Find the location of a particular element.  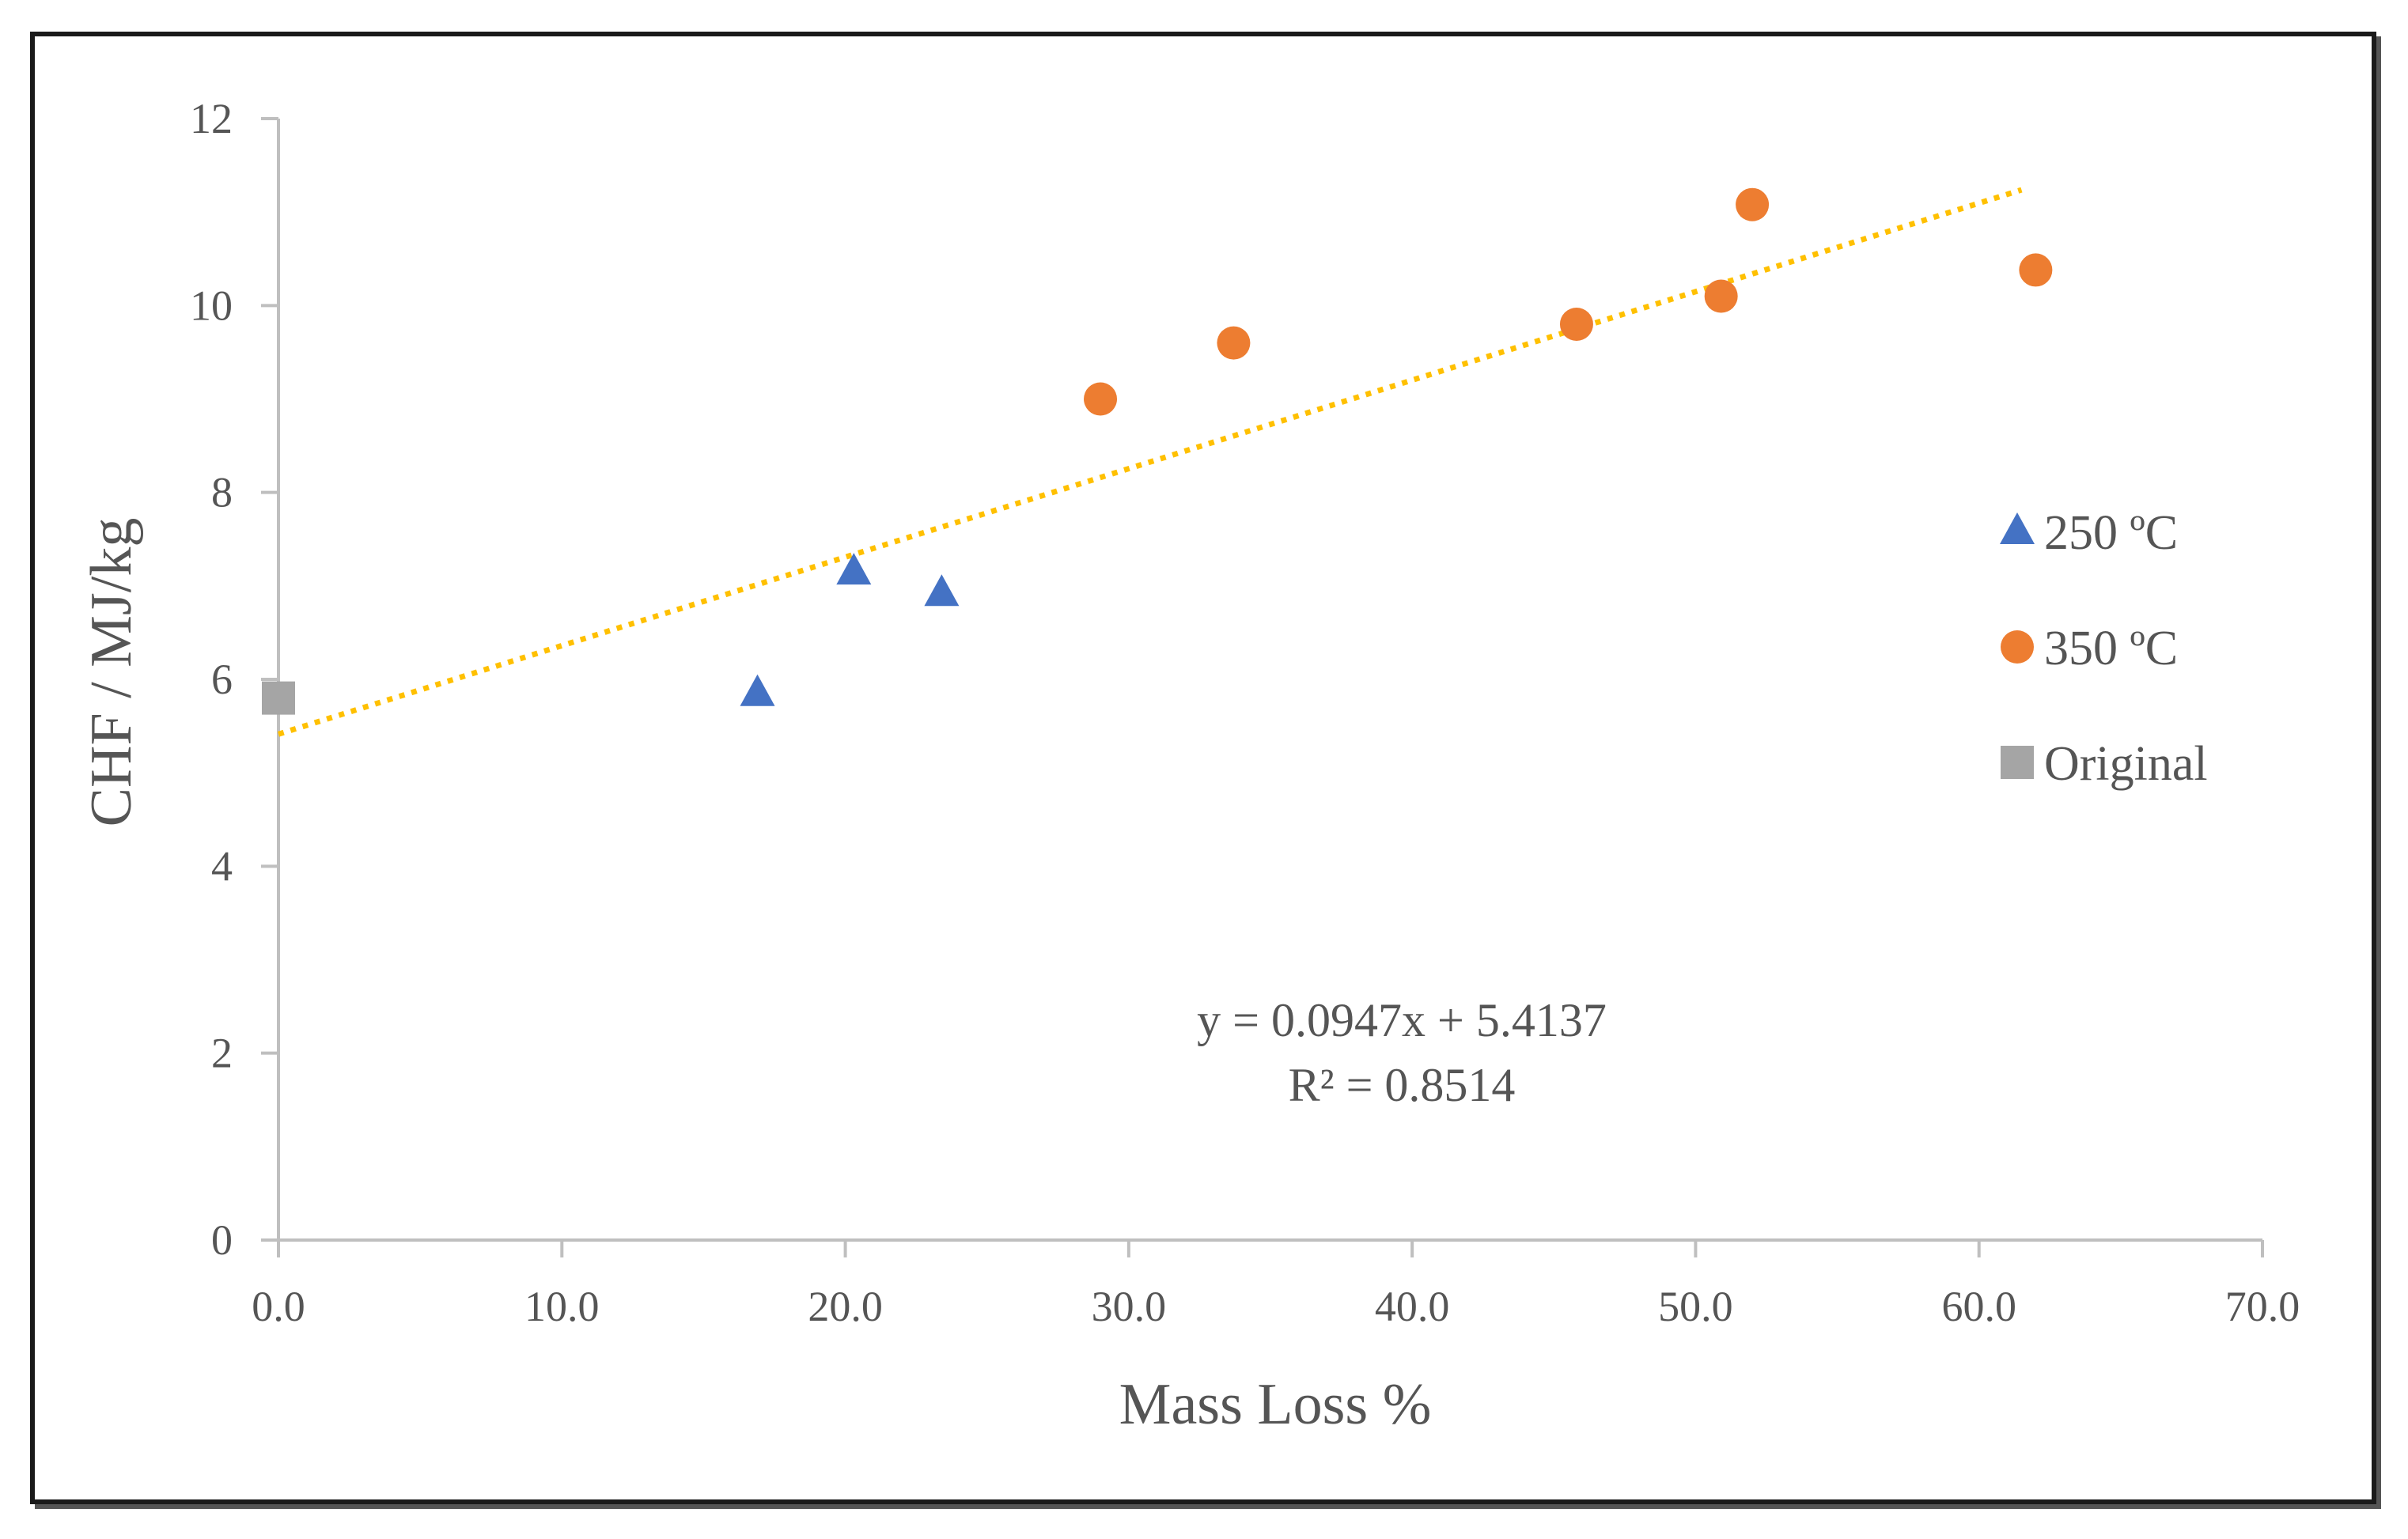

legend-label-original: Original is located at coordinates (2126, 764).